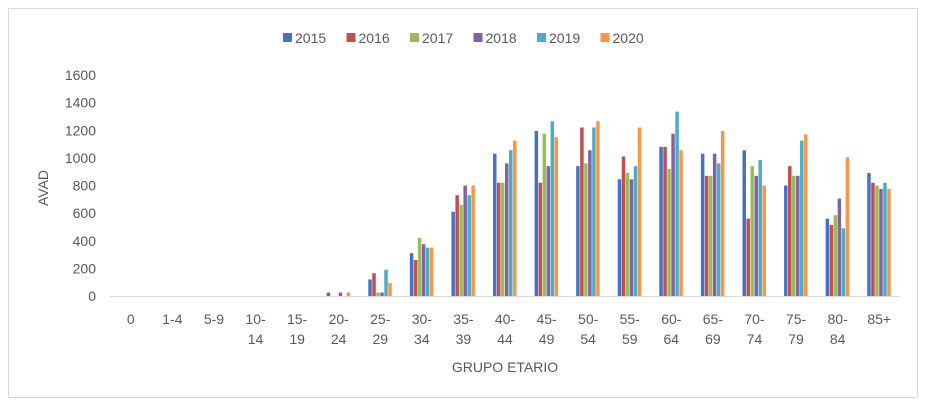 The image size is (928, 408). I want to click on y-tick-label: 1200, so click(80, 130).